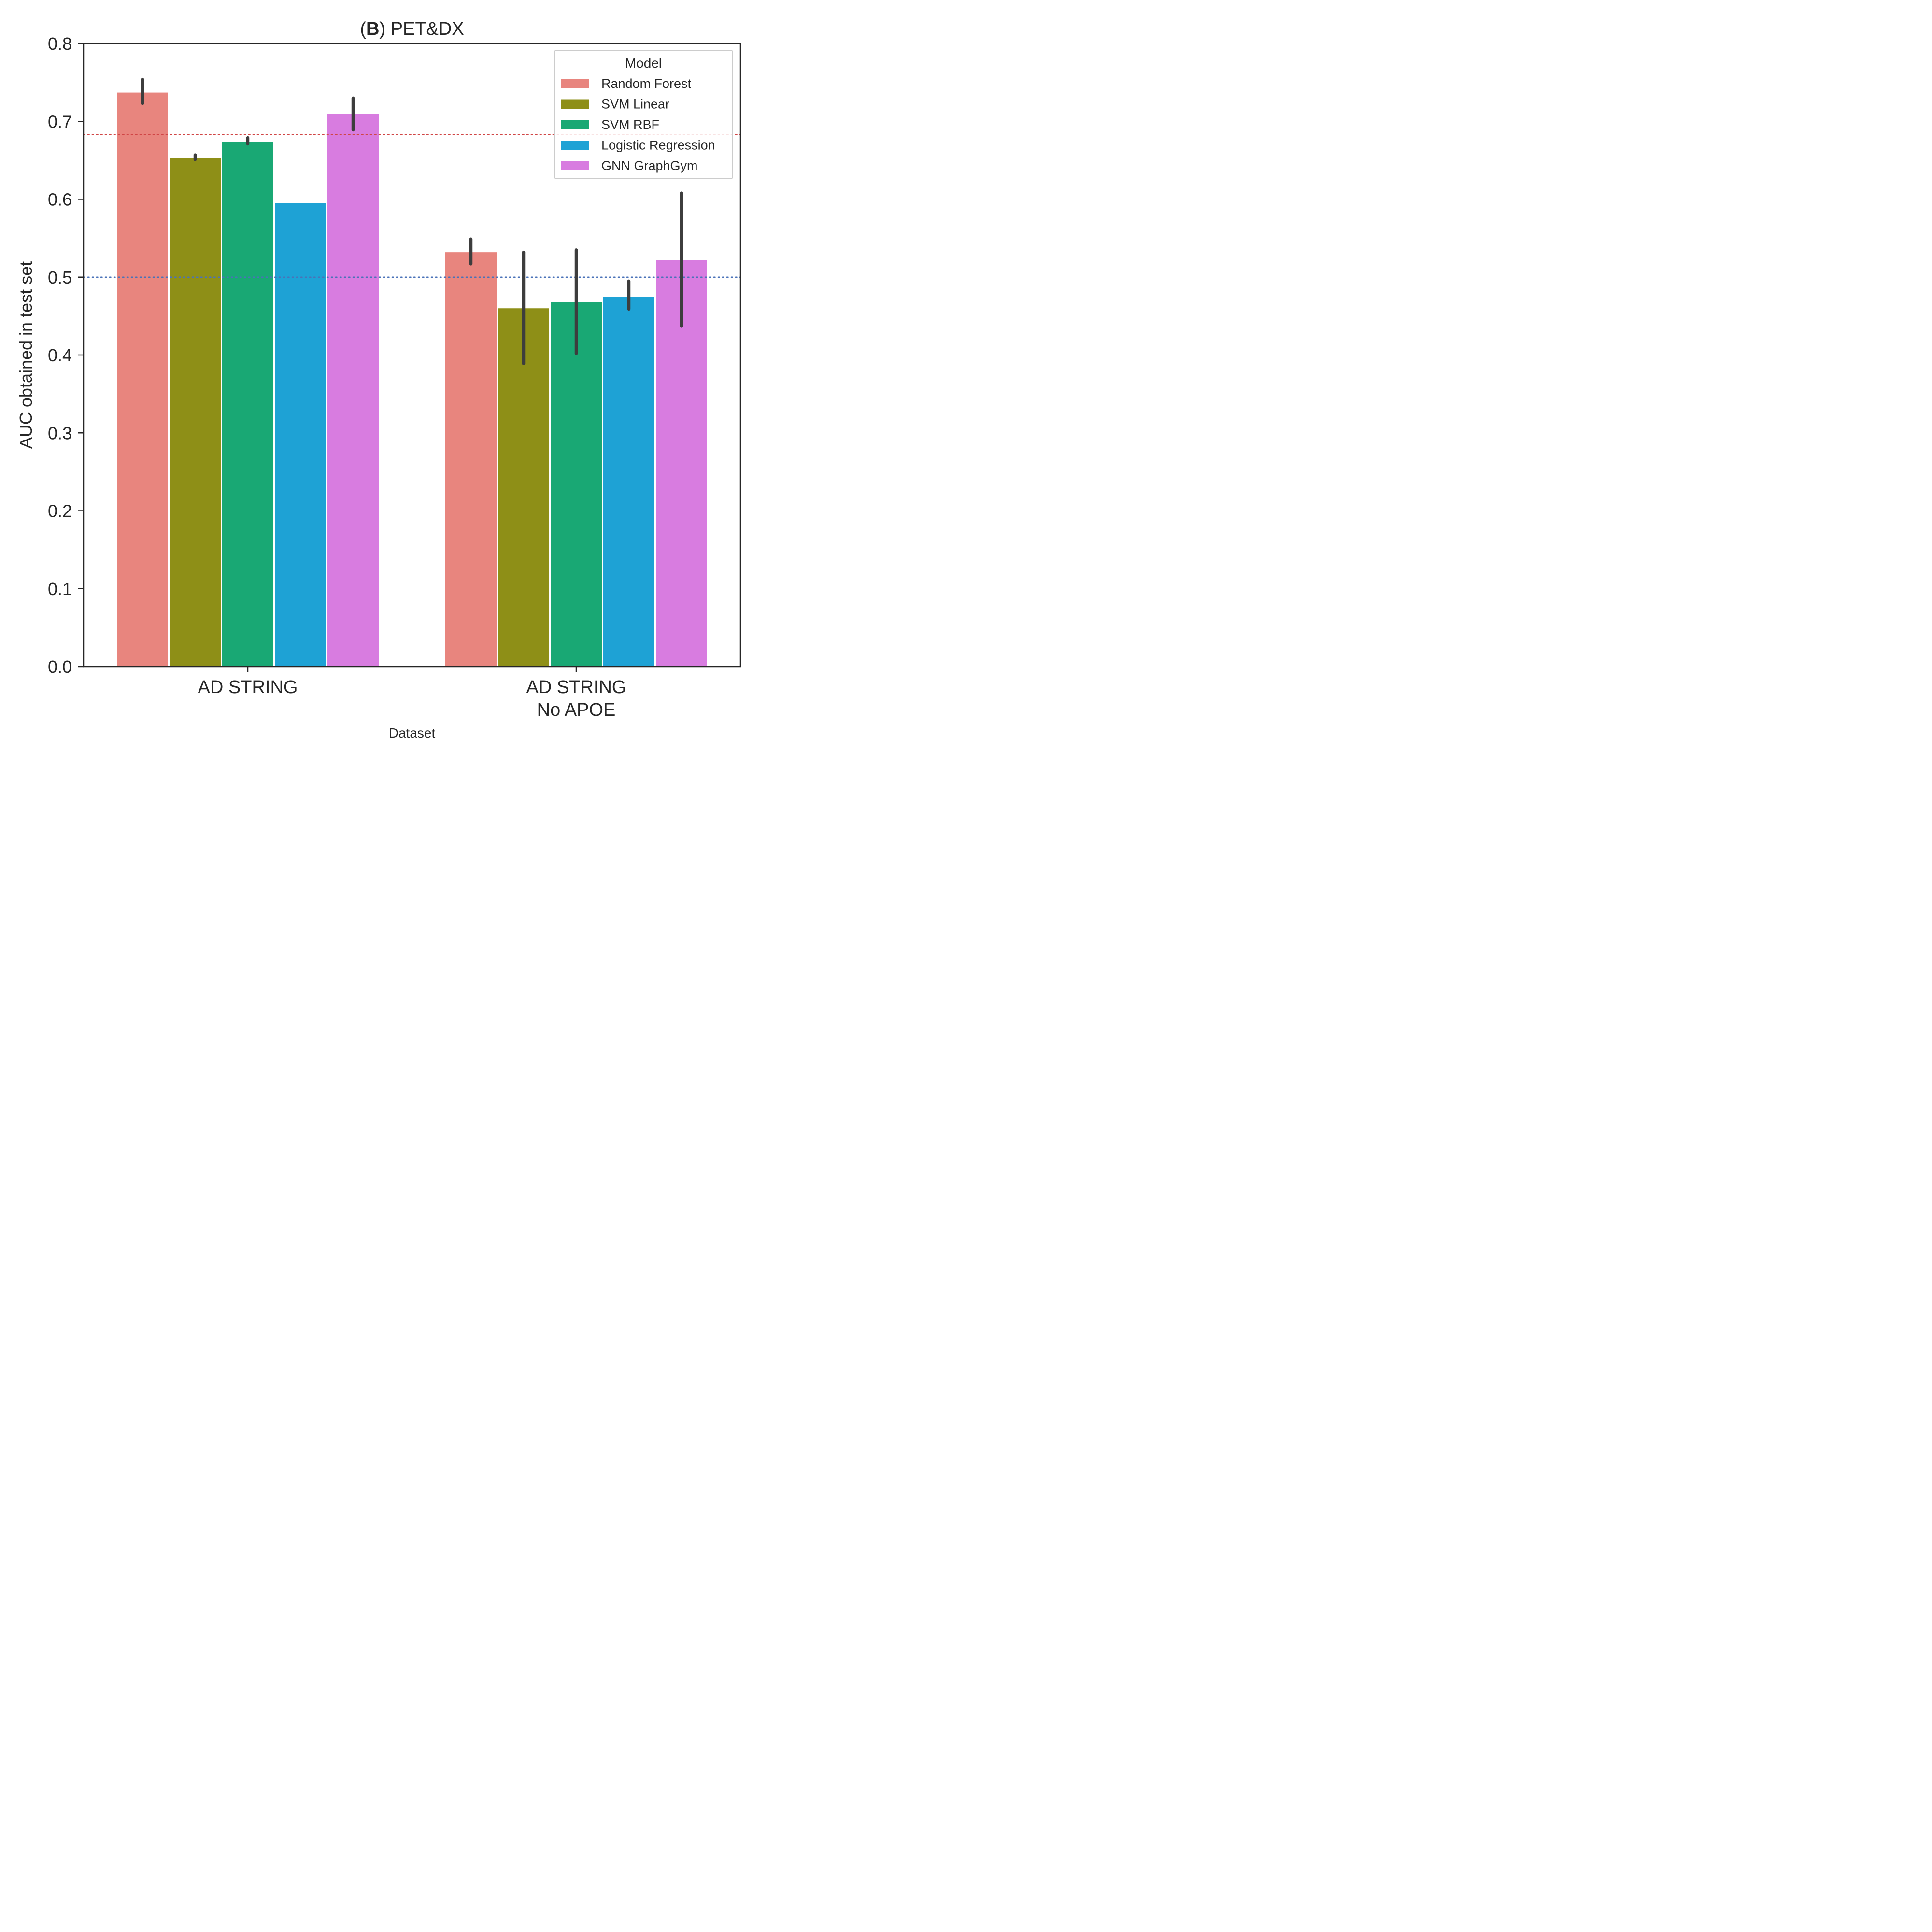  Describe the element at coordinates (248, 687) in the screenshot. I see `x-tick-label-0-0: AD STRING` at that location.